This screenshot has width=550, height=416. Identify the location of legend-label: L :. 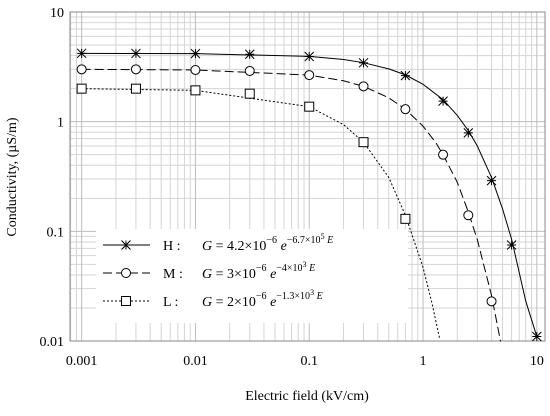
(170, 302).